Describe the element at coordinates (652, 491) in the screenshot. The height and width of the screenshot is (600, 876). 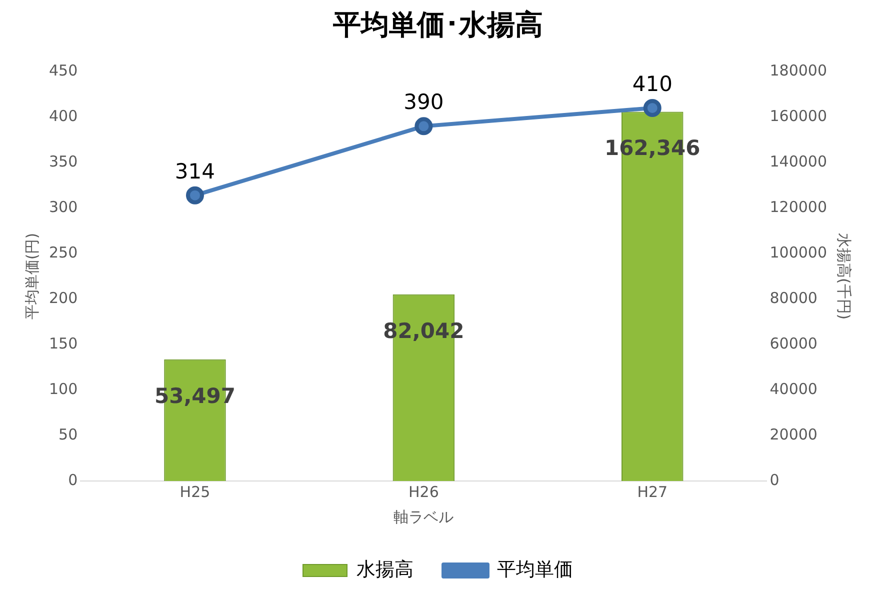
I see `x-tick-label: H27` at that location.